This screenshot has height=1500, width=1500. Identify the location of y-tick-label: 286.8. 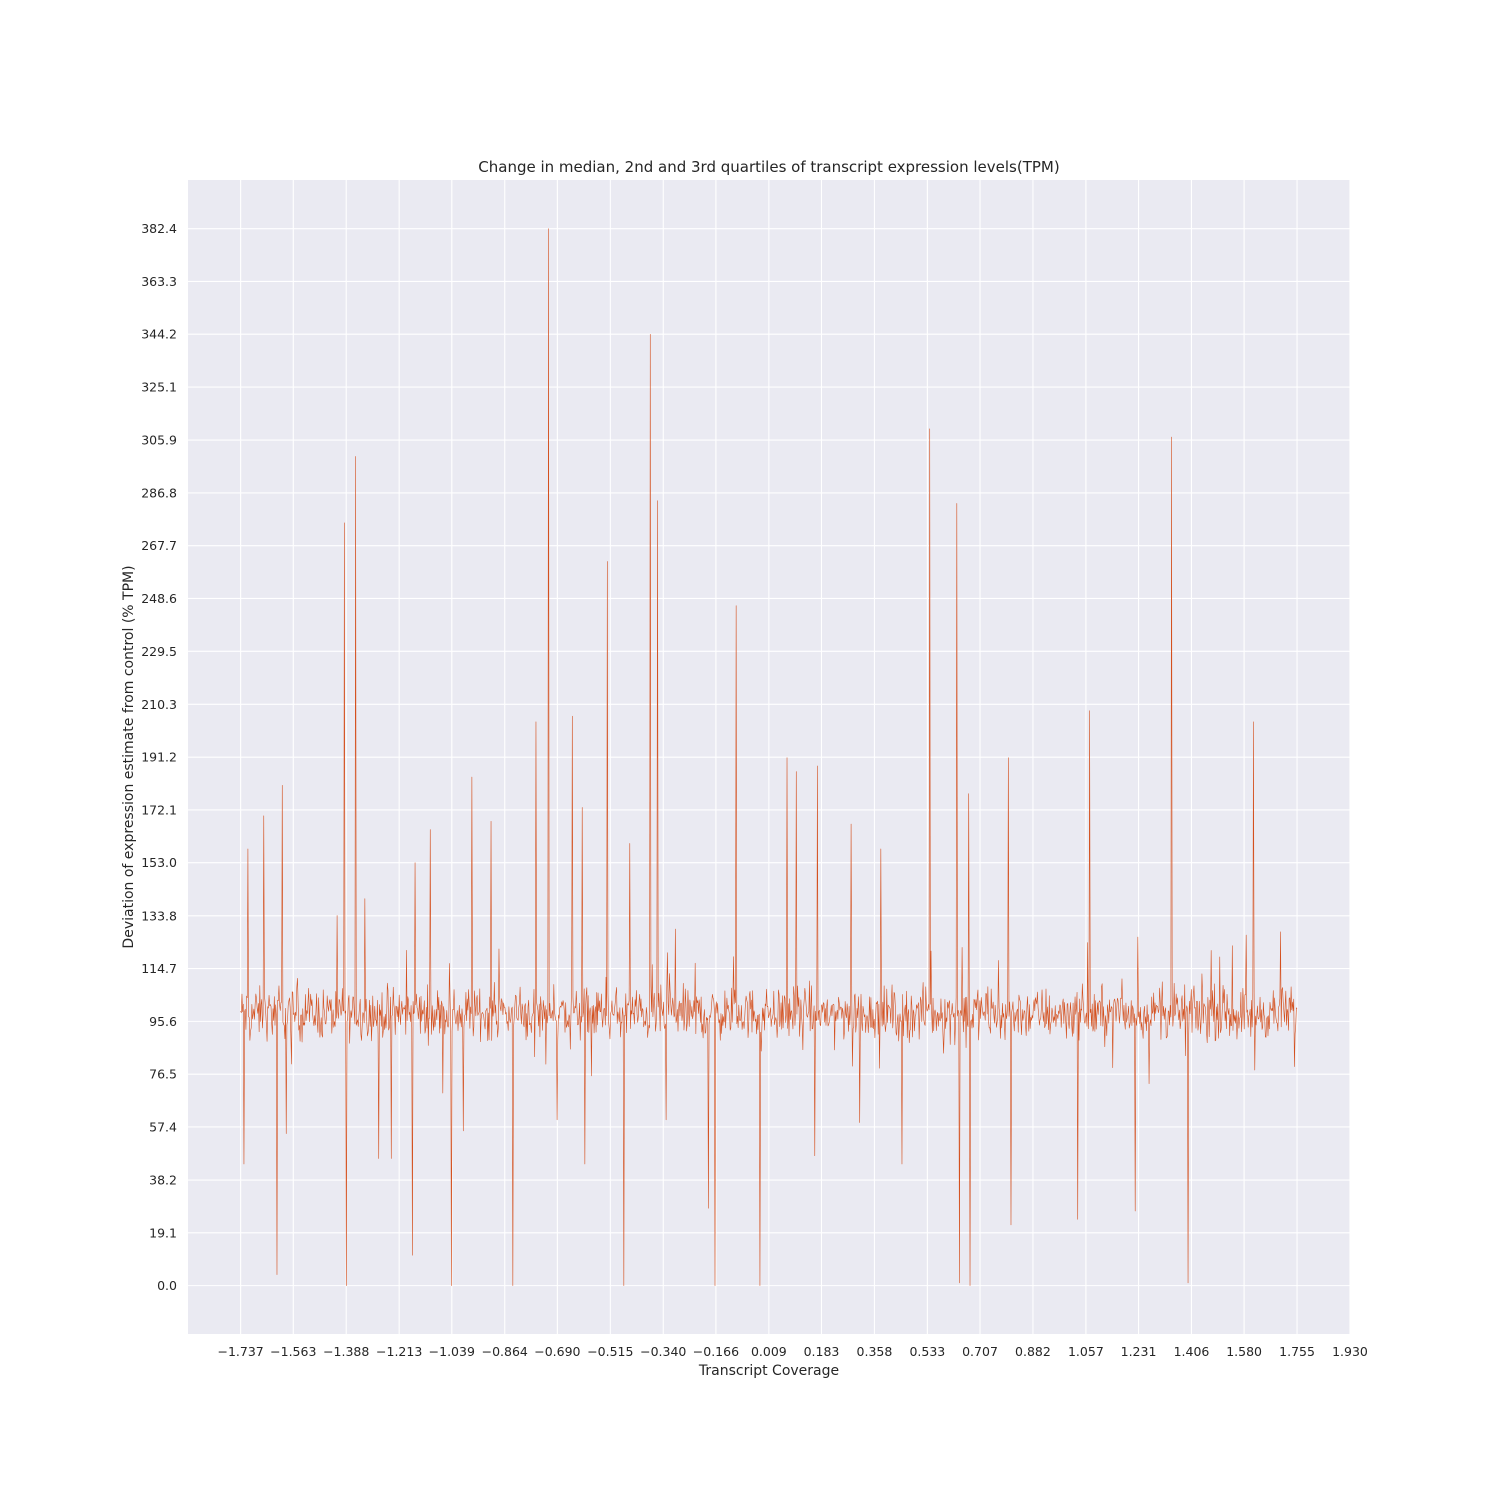
(159, 492).